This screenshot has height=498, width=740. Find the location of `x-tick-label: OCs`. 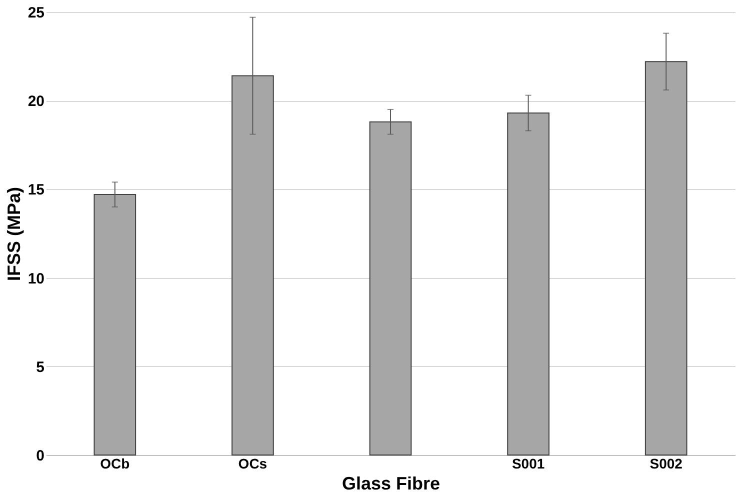

x-tick-label: OCs is located at coordinates (253, 464).